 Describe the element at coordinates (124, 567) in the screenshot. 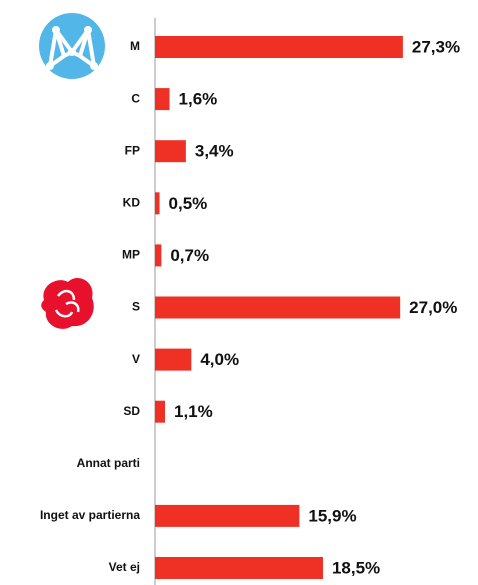

I see `category-label: Vet ej` at that location.